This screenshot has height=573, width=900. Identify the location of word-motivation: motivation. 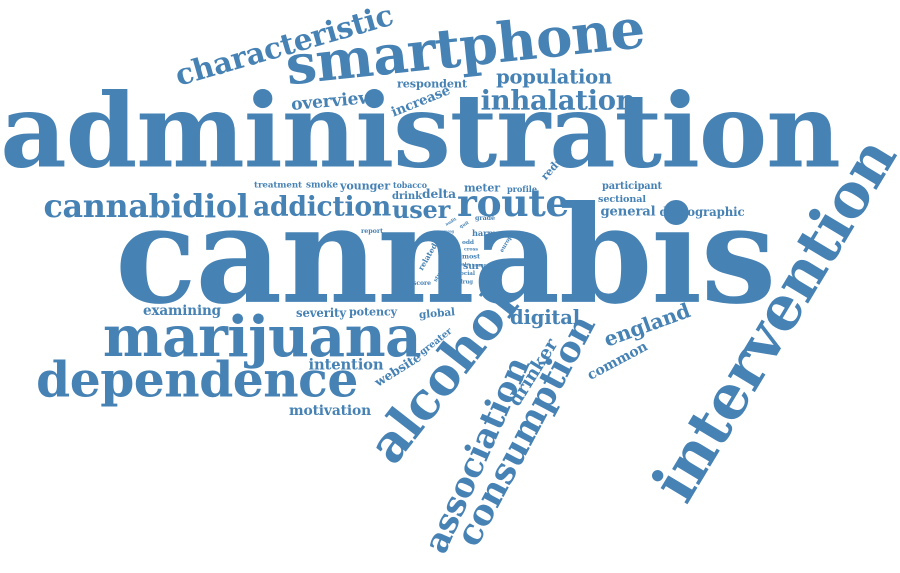
(330, 411).